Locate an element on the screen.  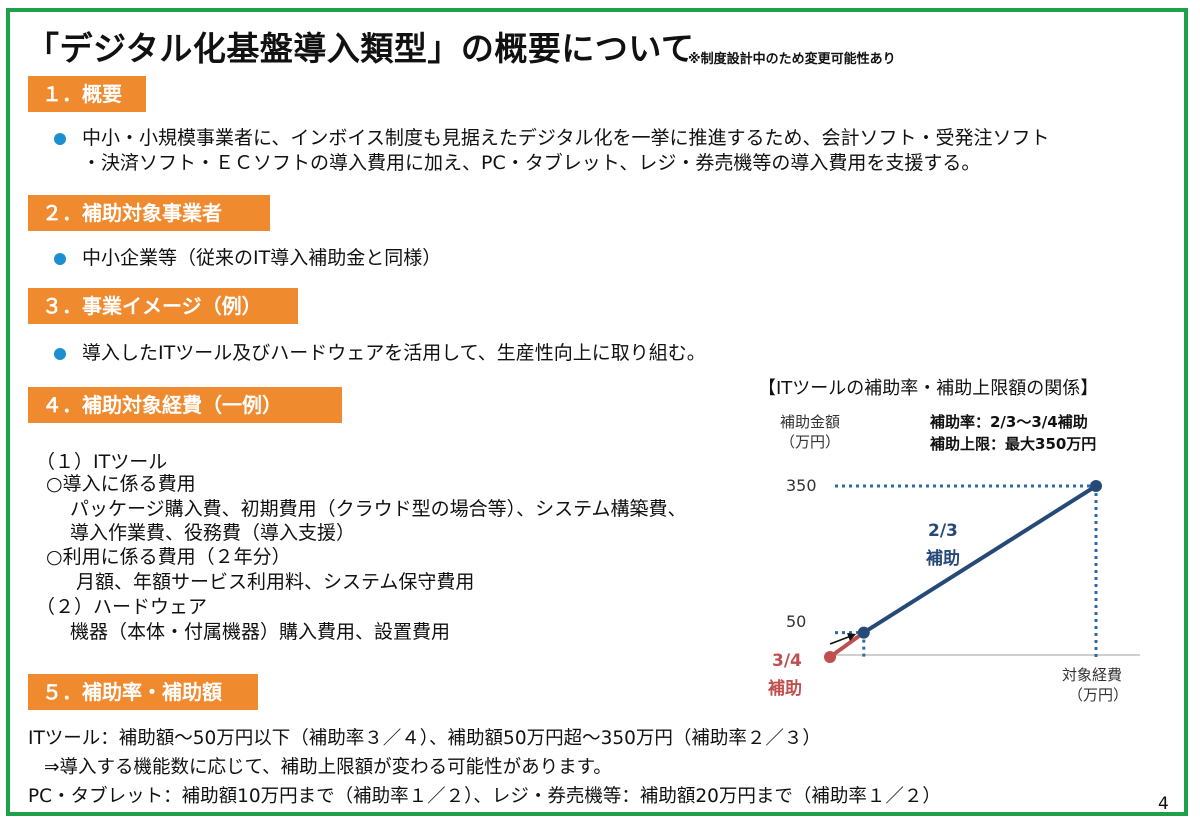
eligible-line: 中小企業等（従来のIT導入補助金と同様） is located at coordinates (262, 258).